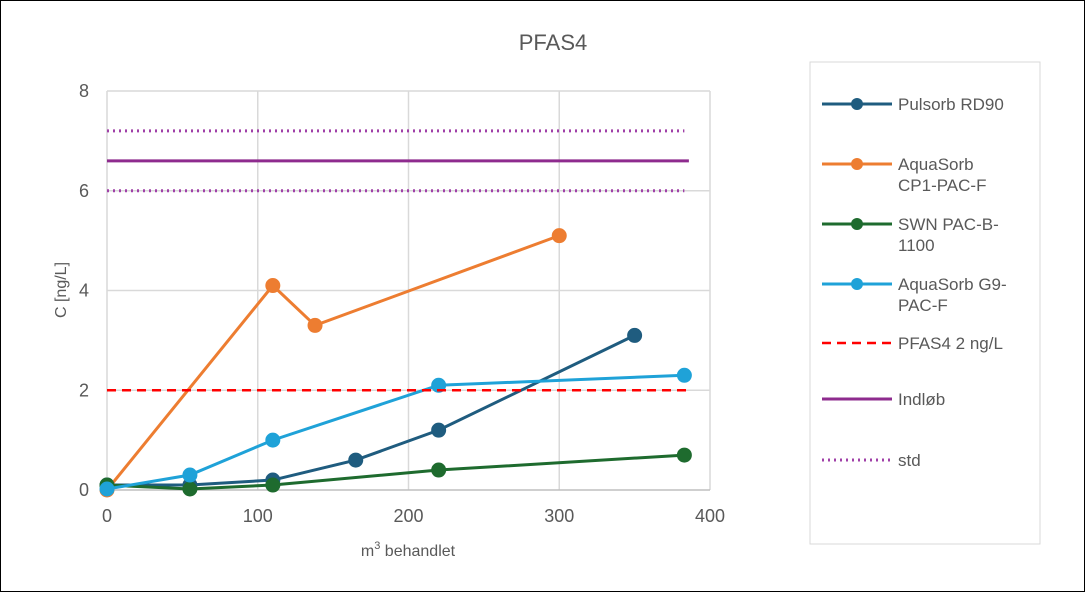 This screenshot has width=1085, height=592. I want to click on y-tick-label: 6, so click(84, 191).